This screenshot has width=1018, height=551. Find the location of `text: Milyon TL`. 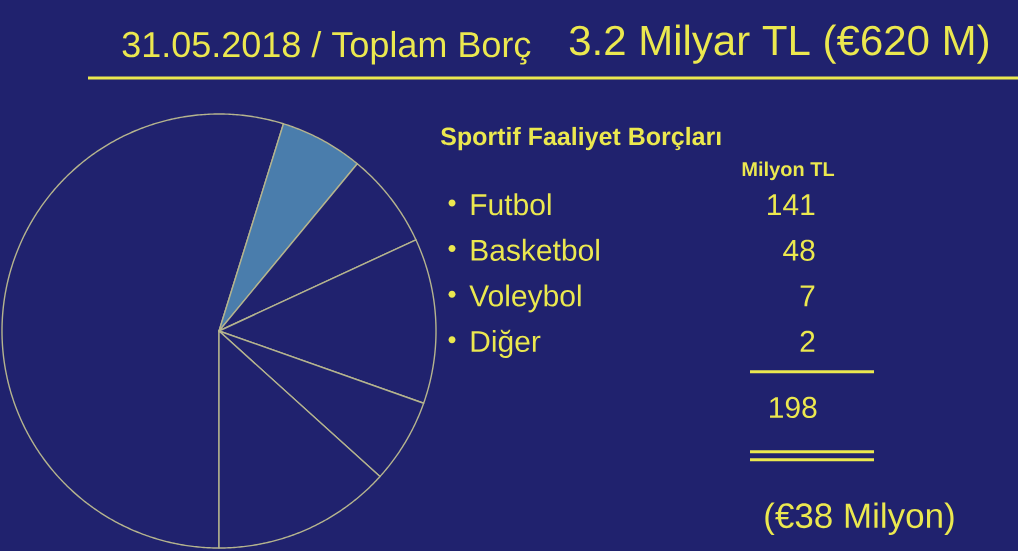

text: Milyon TL is located at coordinates (788, 171).